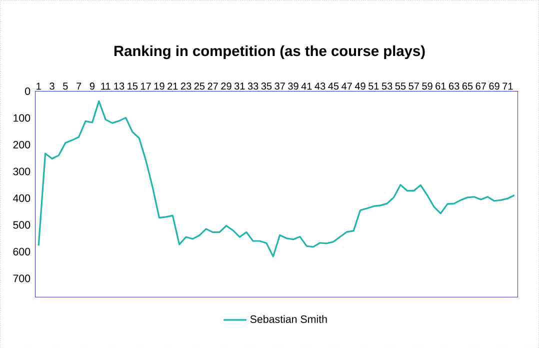  I want to click on y-tick-label: 400, so click(21, 198).